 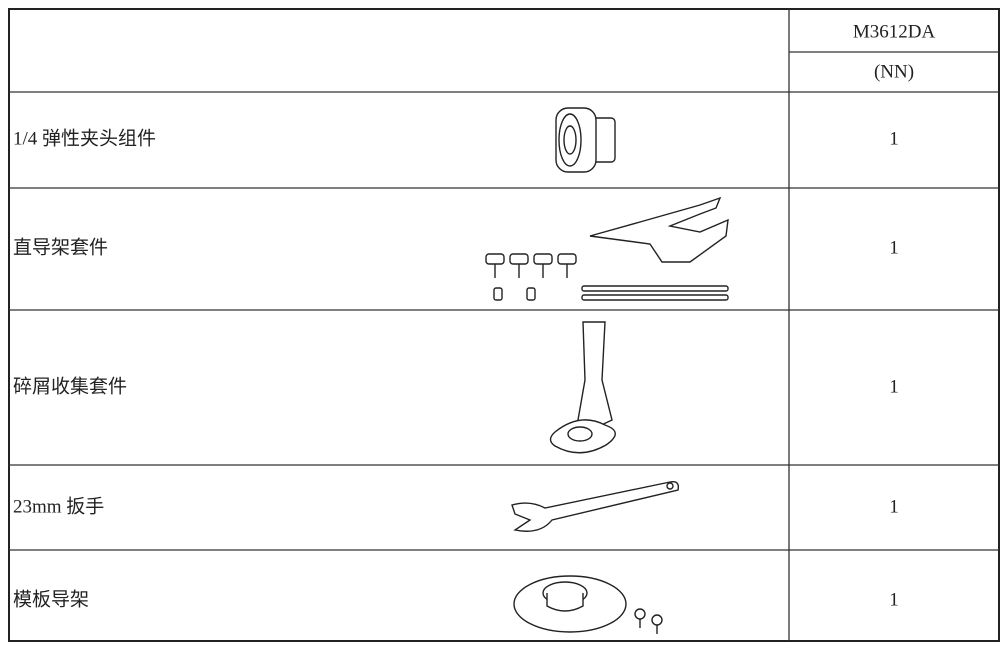 I want to click on item-name: 碎屑收集套件, so click(x=70, y=386).